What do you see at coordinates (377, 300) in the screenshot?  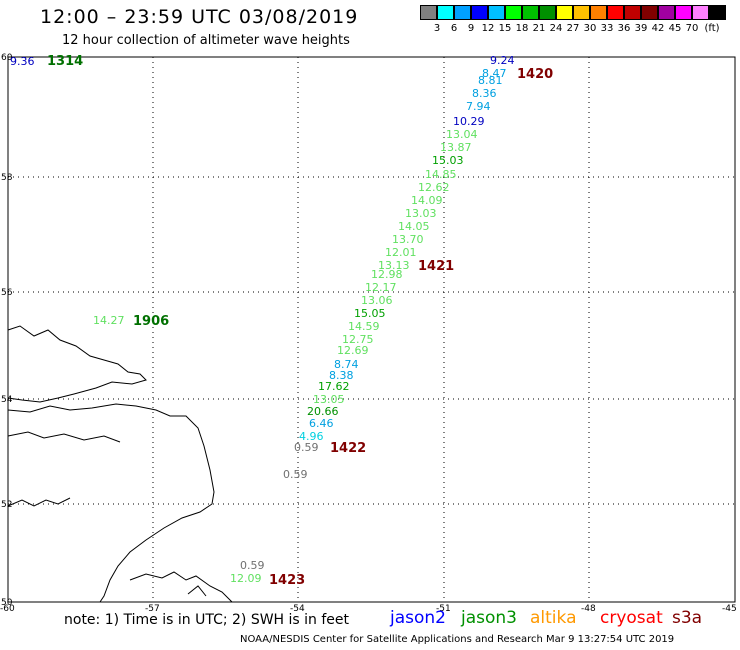 I see `wave-height-value: 13.06` at bounding box center [377, 300].